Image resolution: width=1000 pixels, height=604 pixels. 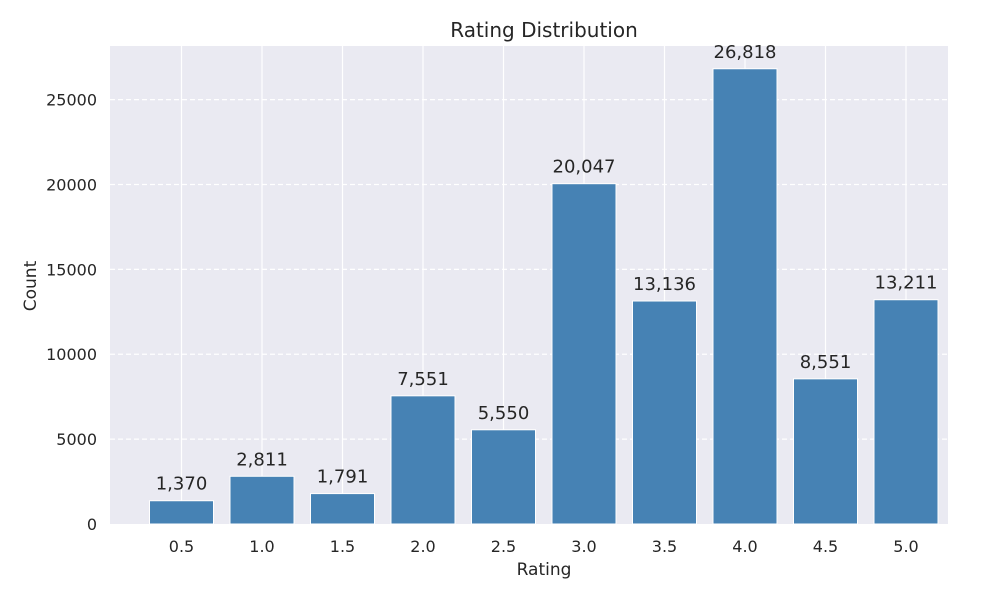 I want to click on bar-0.5, so click(x=181, y=512).